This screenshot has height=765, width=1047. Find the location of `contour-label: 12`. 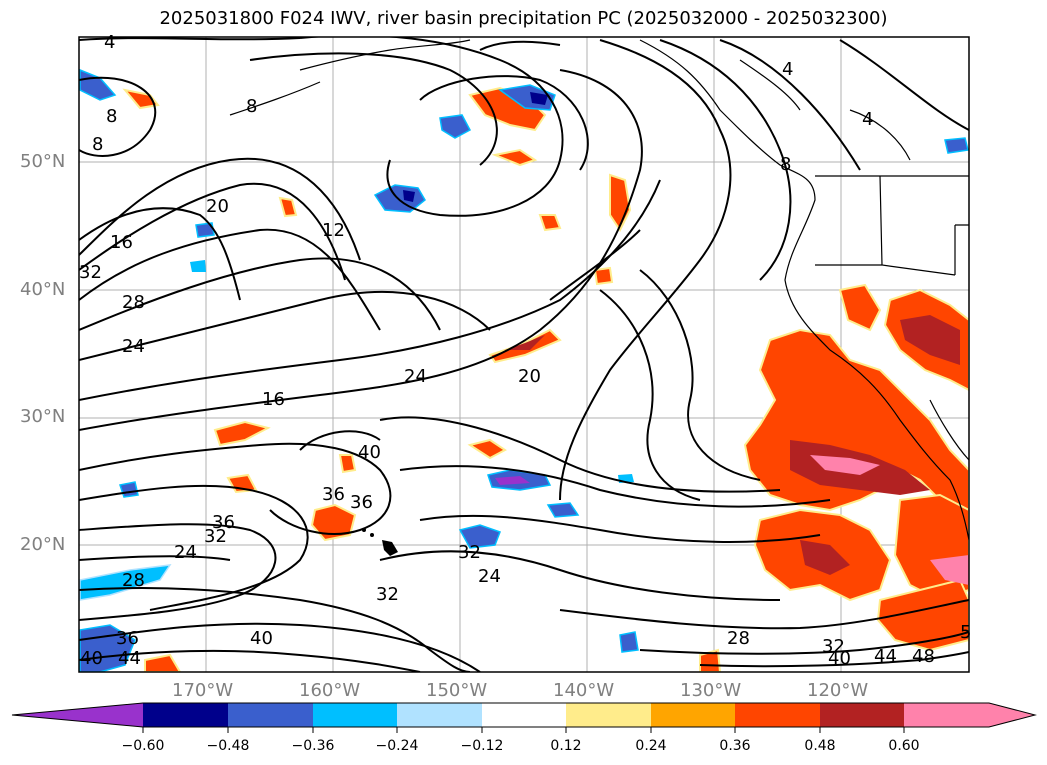

contour-label: 12 is located at coordinates (333, 230).